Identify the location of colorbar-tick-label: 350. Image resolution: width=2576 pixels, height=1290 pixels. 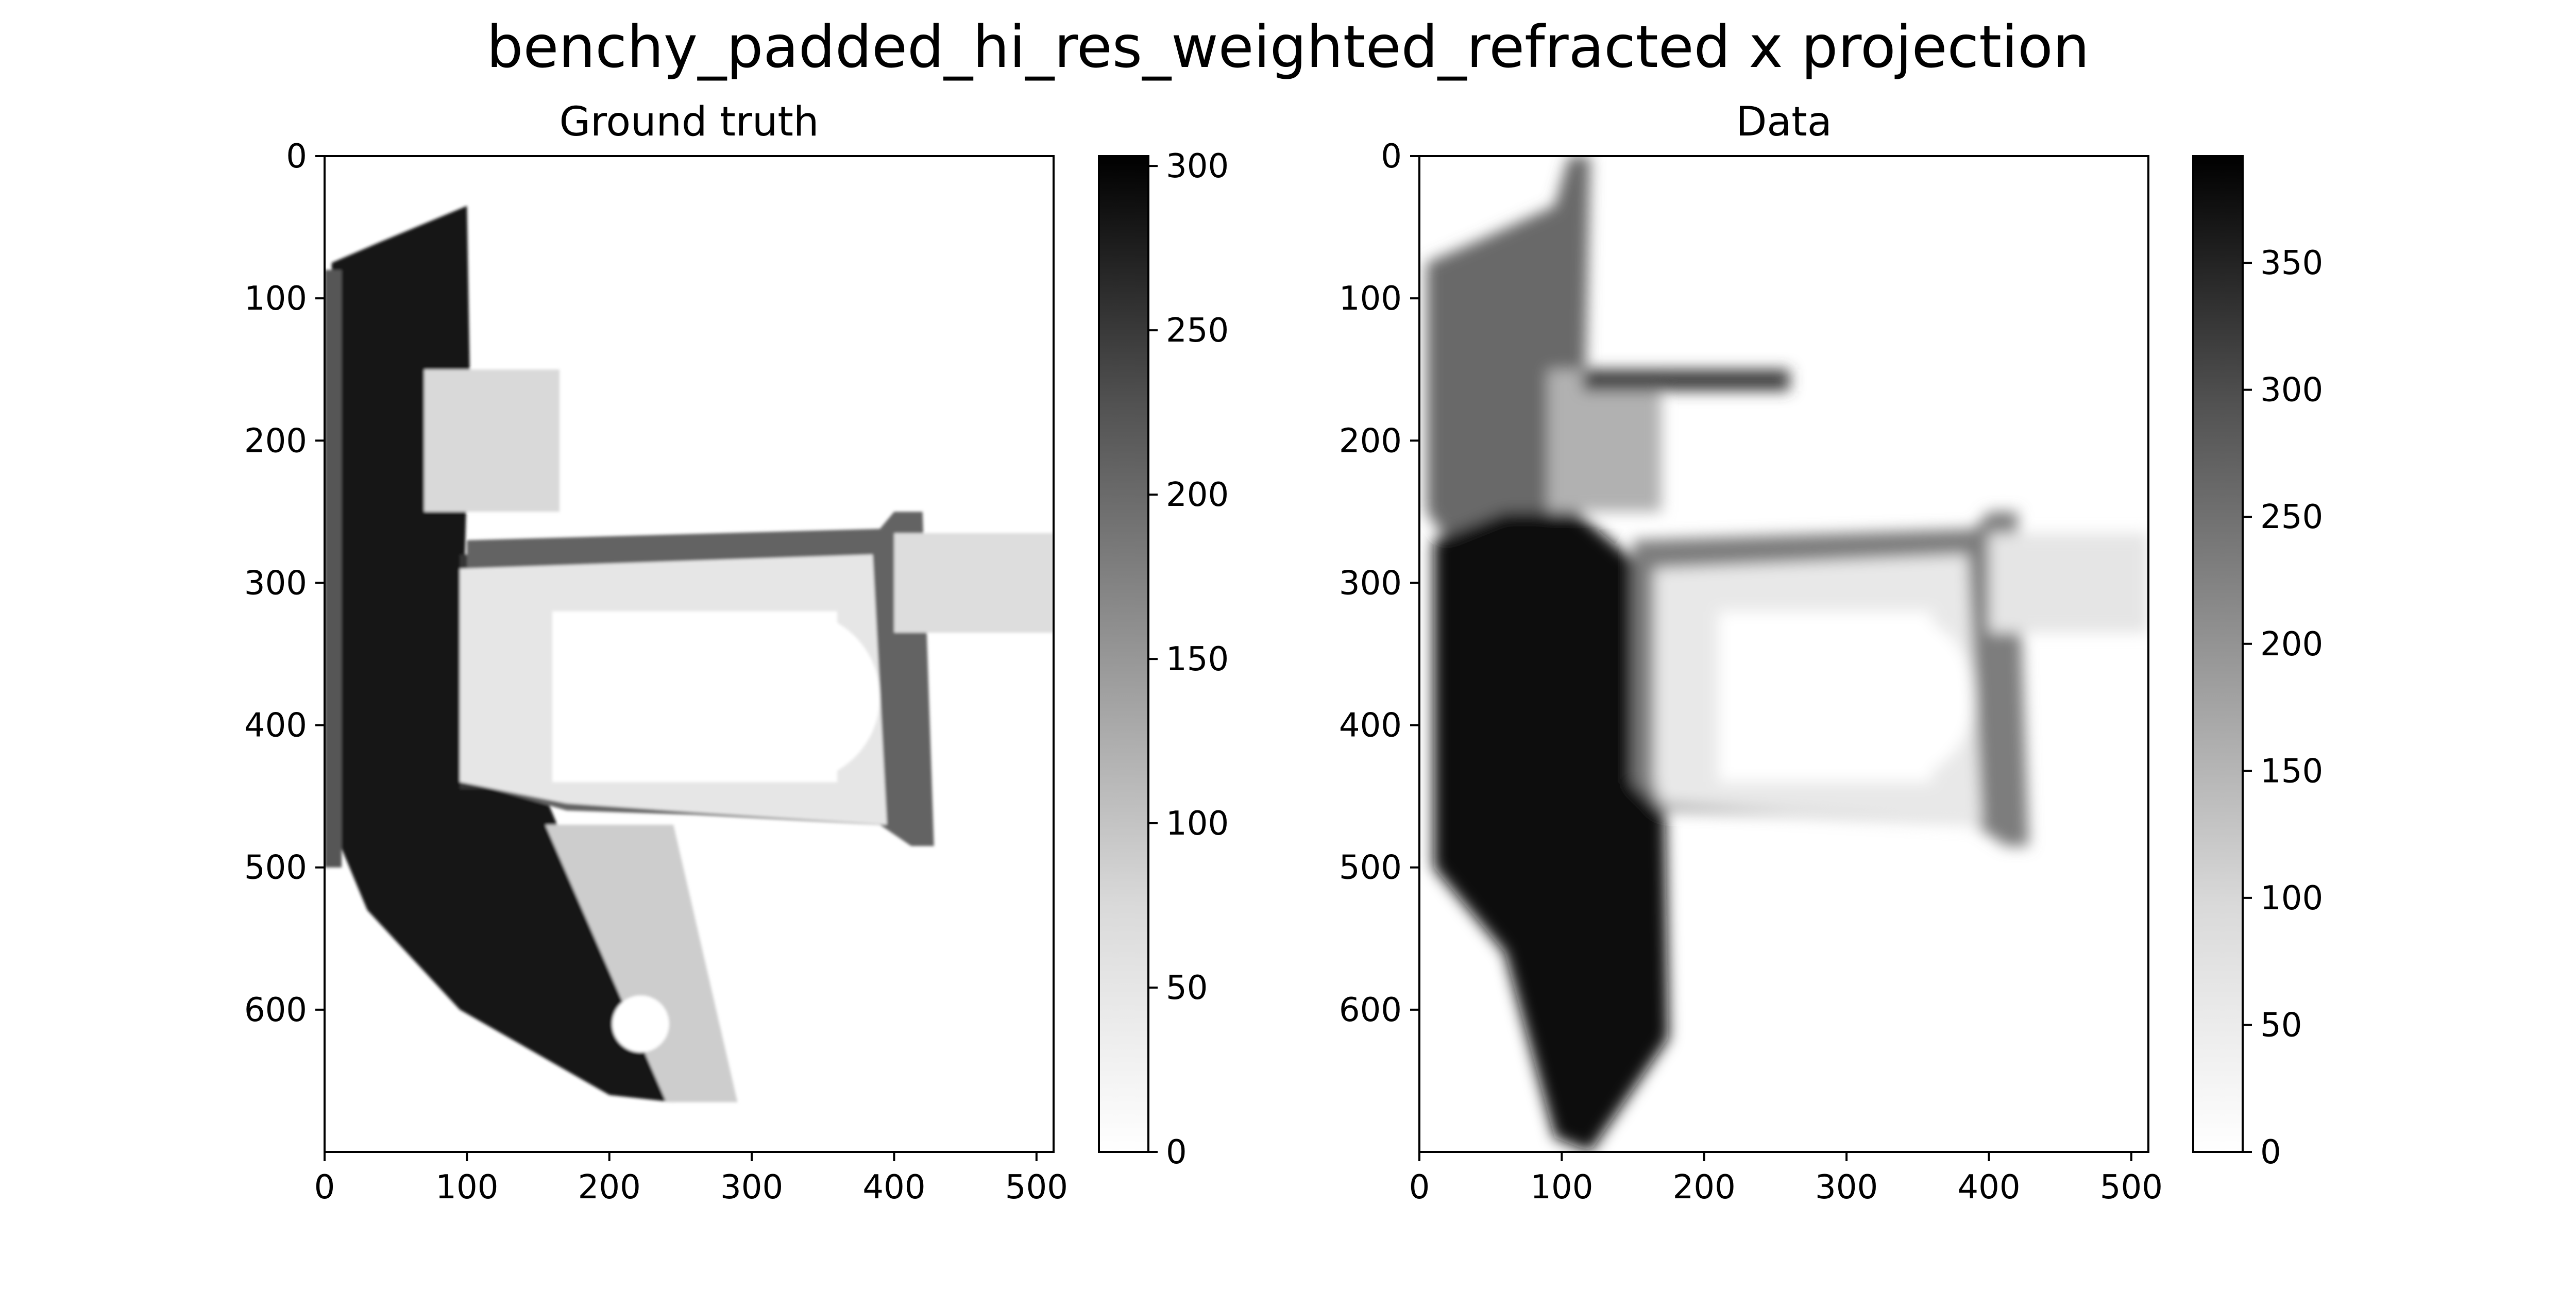
(2291, 263).